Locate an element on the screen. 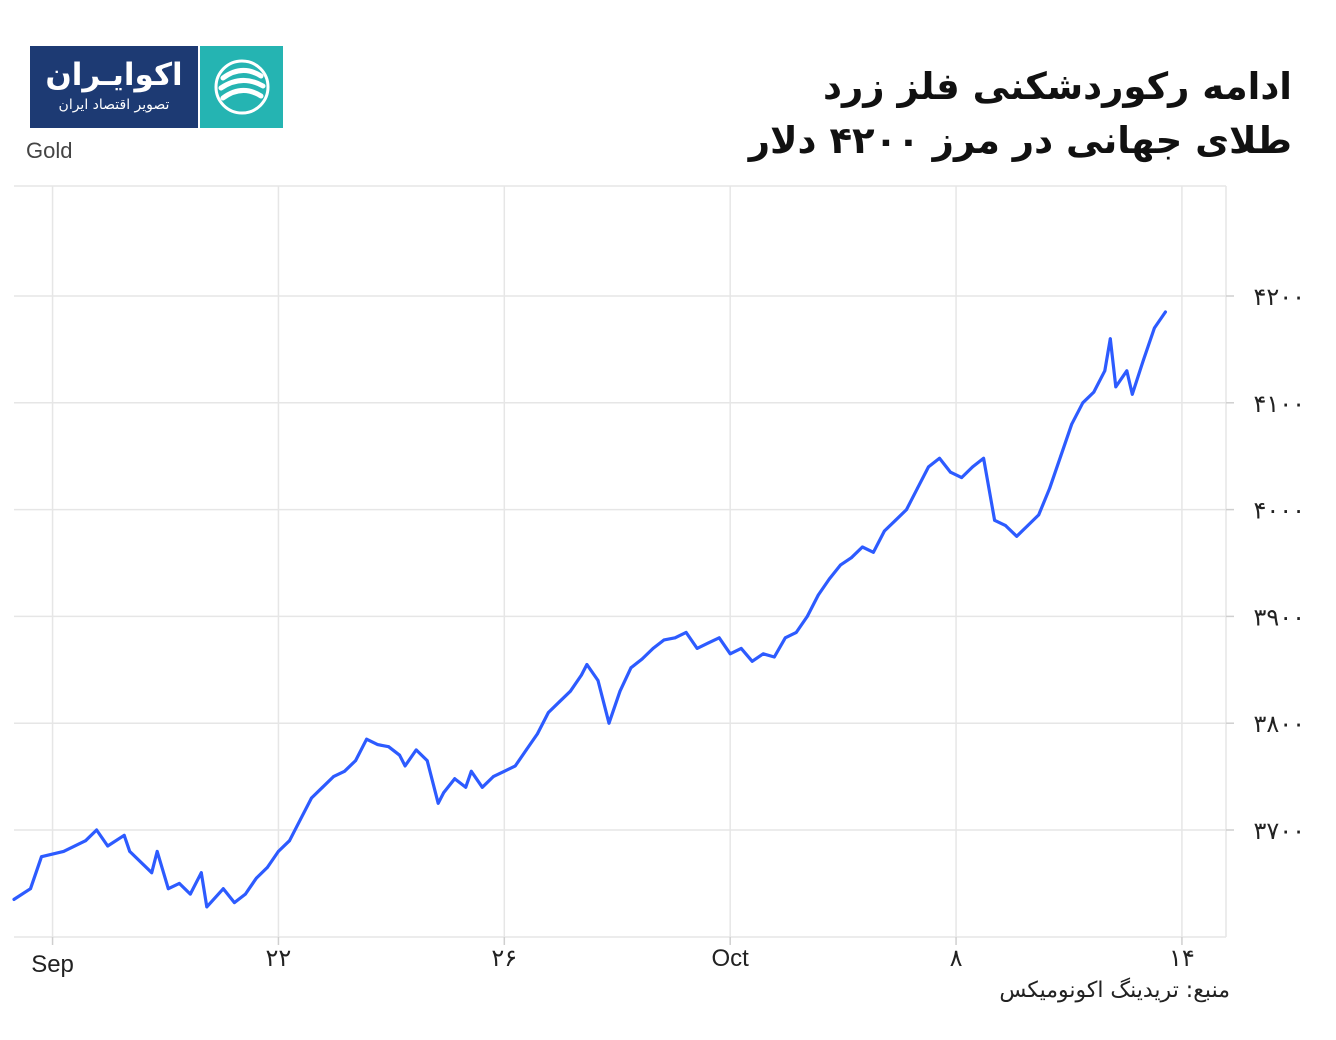 The height and width of the screenshot is (1040, 1336). x-tick-label: ۲۲ is located at coordinates (279, 958).